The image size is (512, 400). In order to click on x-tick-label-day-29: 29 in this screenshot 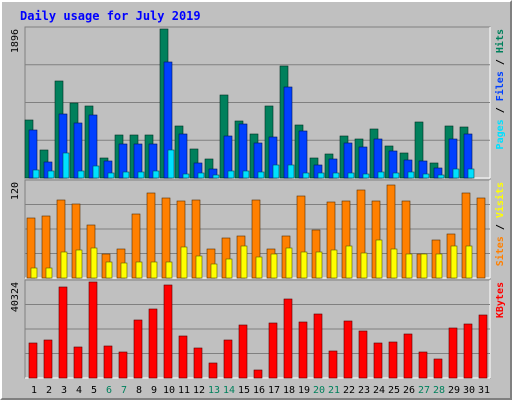, I will do `click(454, 390)`.